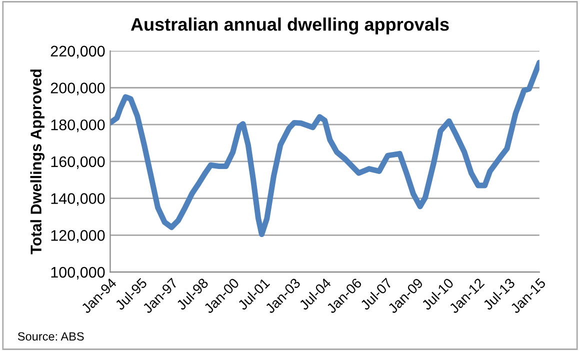  What do you see at coordinates (78, 125) in the screenshot?
I see `y-tick-label: 180,000` at bounding box center [78, 125].